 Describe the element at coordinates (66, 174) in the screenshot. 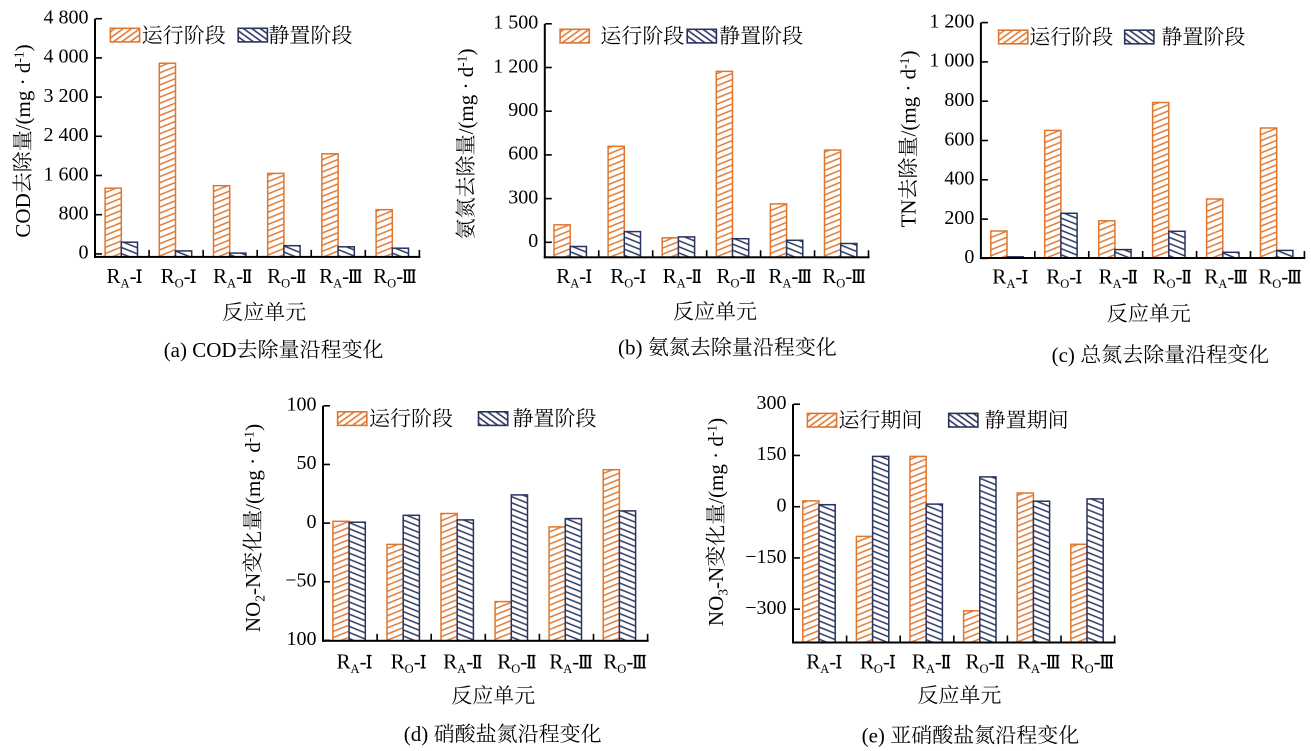

I see `svg-text: 1 600` at that location.